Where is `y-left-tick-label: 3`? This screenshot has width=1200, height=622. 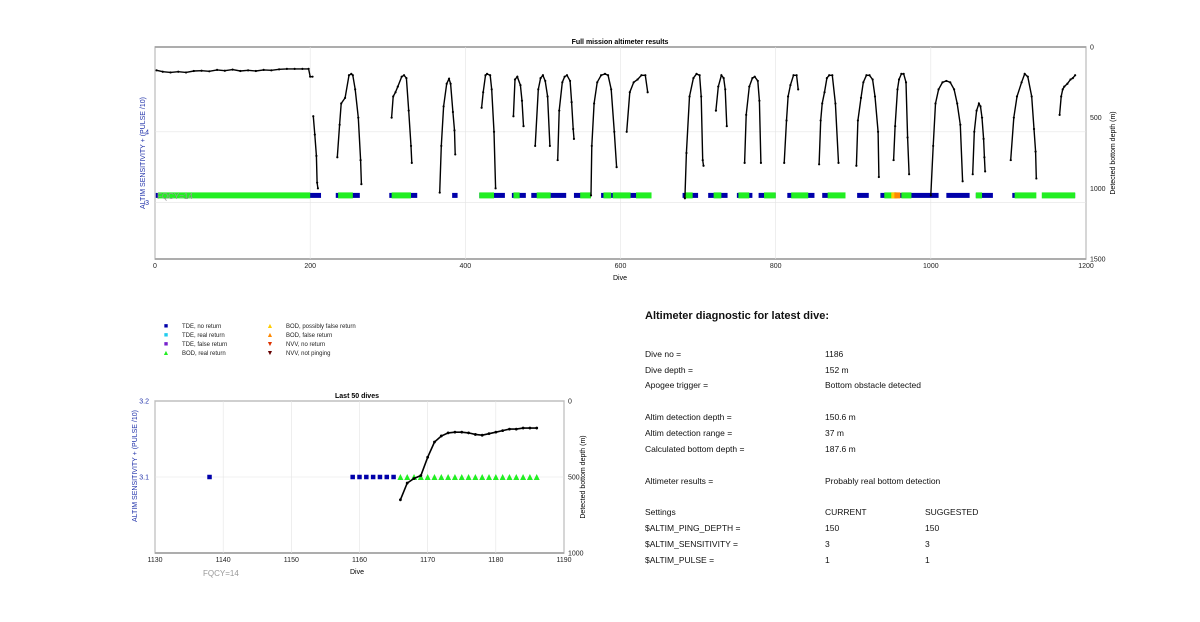
y-left-tick-label: 3 is located at coordinates (147, 203).